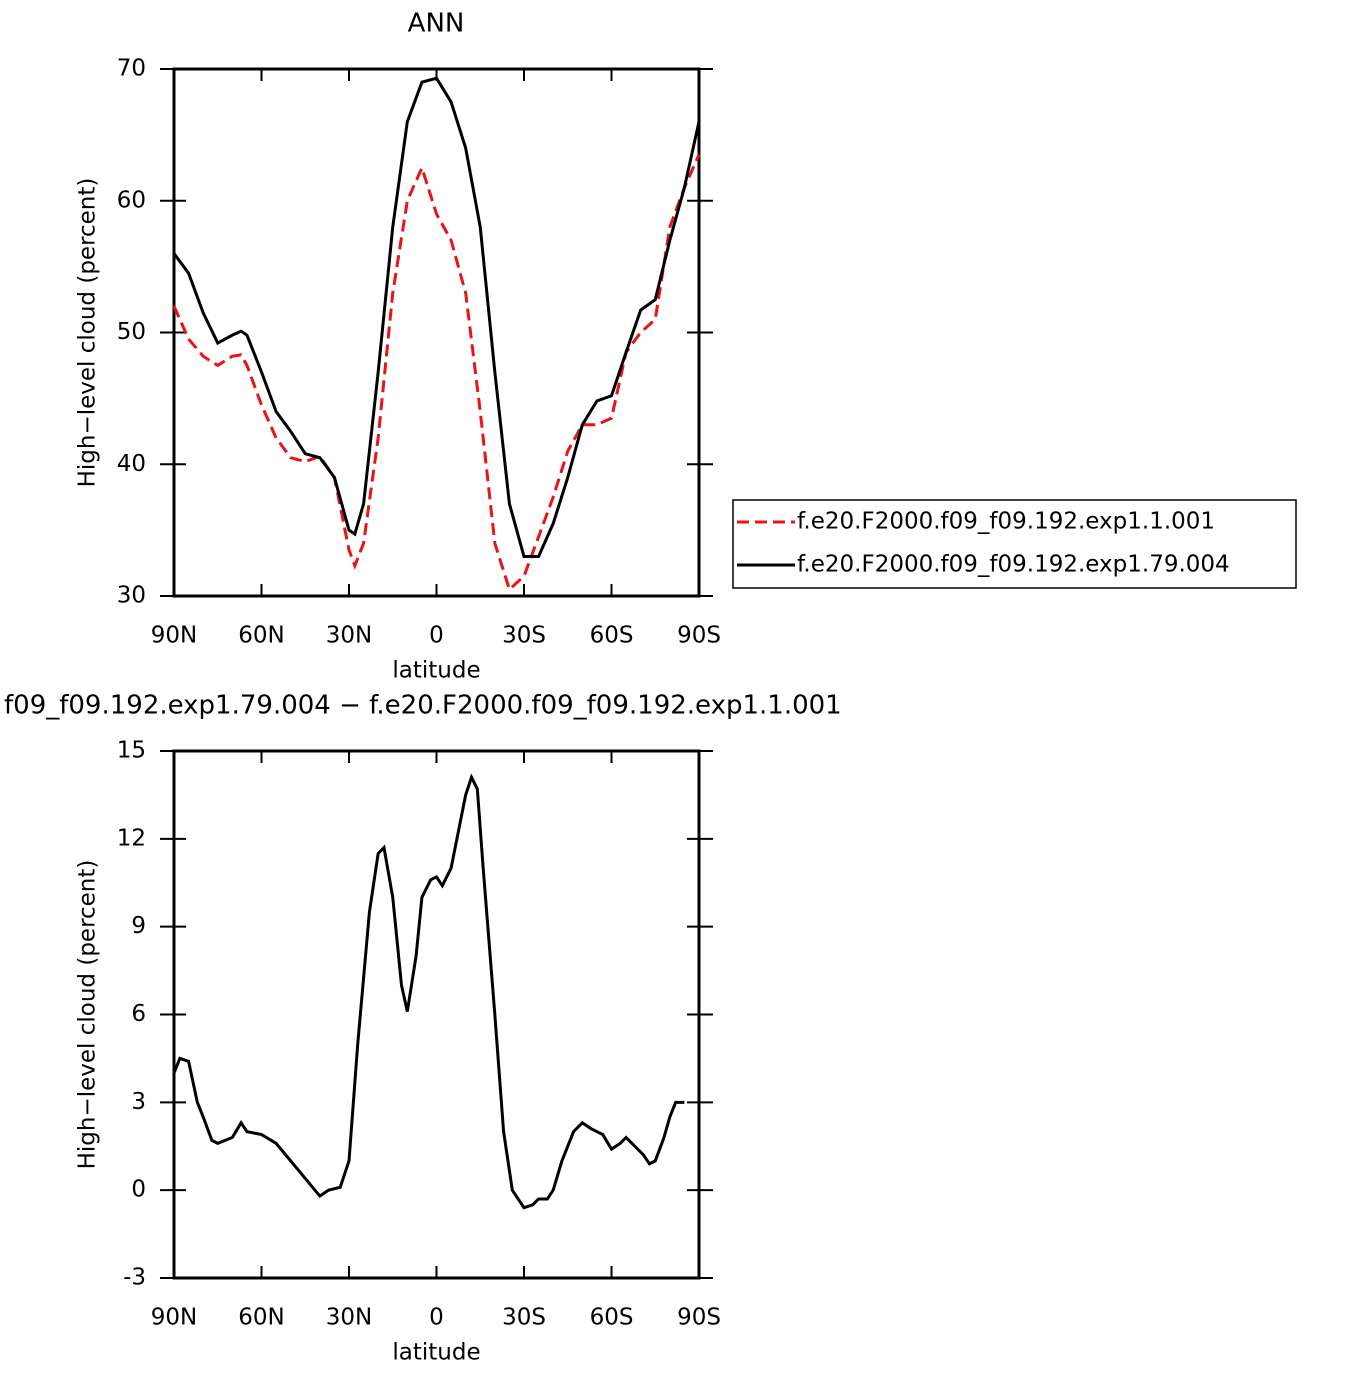  What do you see at coordinates (131, 69) in the screenshot?
I see `y-tick-label: 70` at bounding box center [131, 69].